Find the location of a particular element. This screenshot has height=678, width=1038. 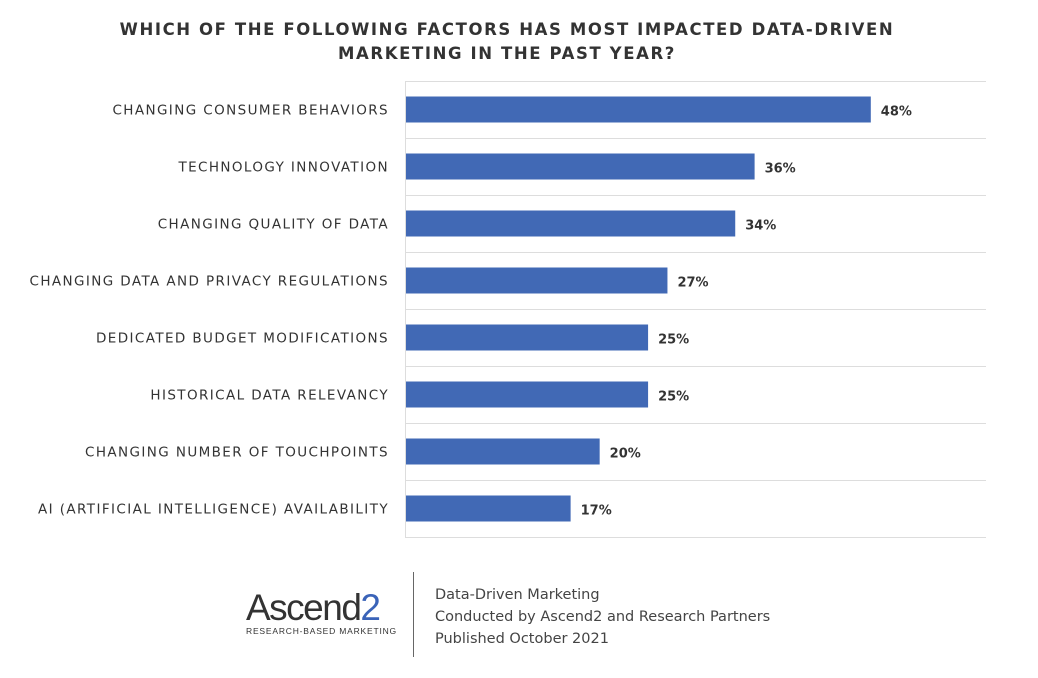

category-label: HISTORICAL DATA RELEVANCY is located at coordinates (269, 396).